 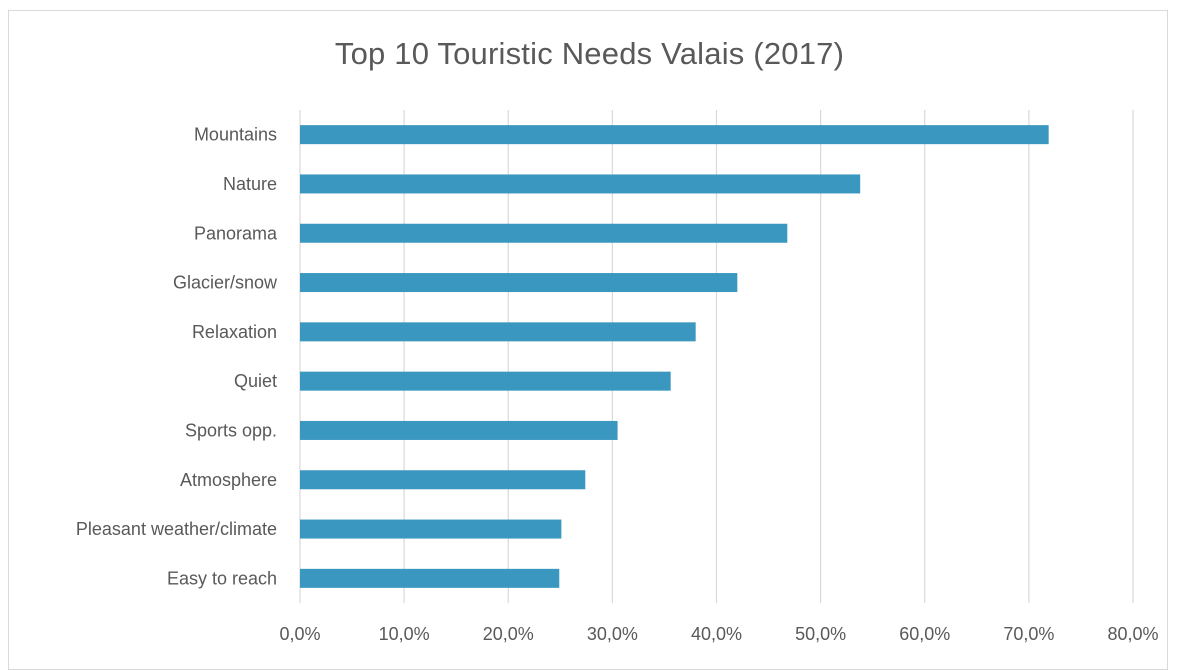 What do you see at coordinates (222, 578) in the screenshot?
I see `category-label: Easy to reach` at bounding box center [222, 578].